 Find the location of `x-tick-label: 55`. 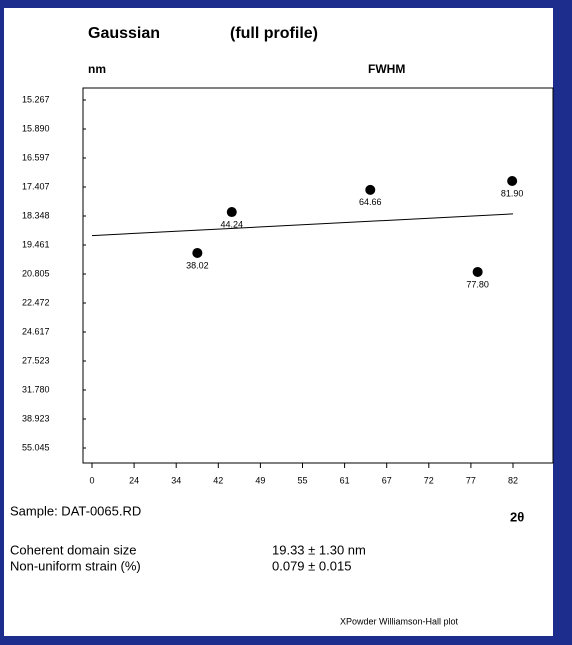

x-tick-label: 55 is located at coordinates (302, 480).